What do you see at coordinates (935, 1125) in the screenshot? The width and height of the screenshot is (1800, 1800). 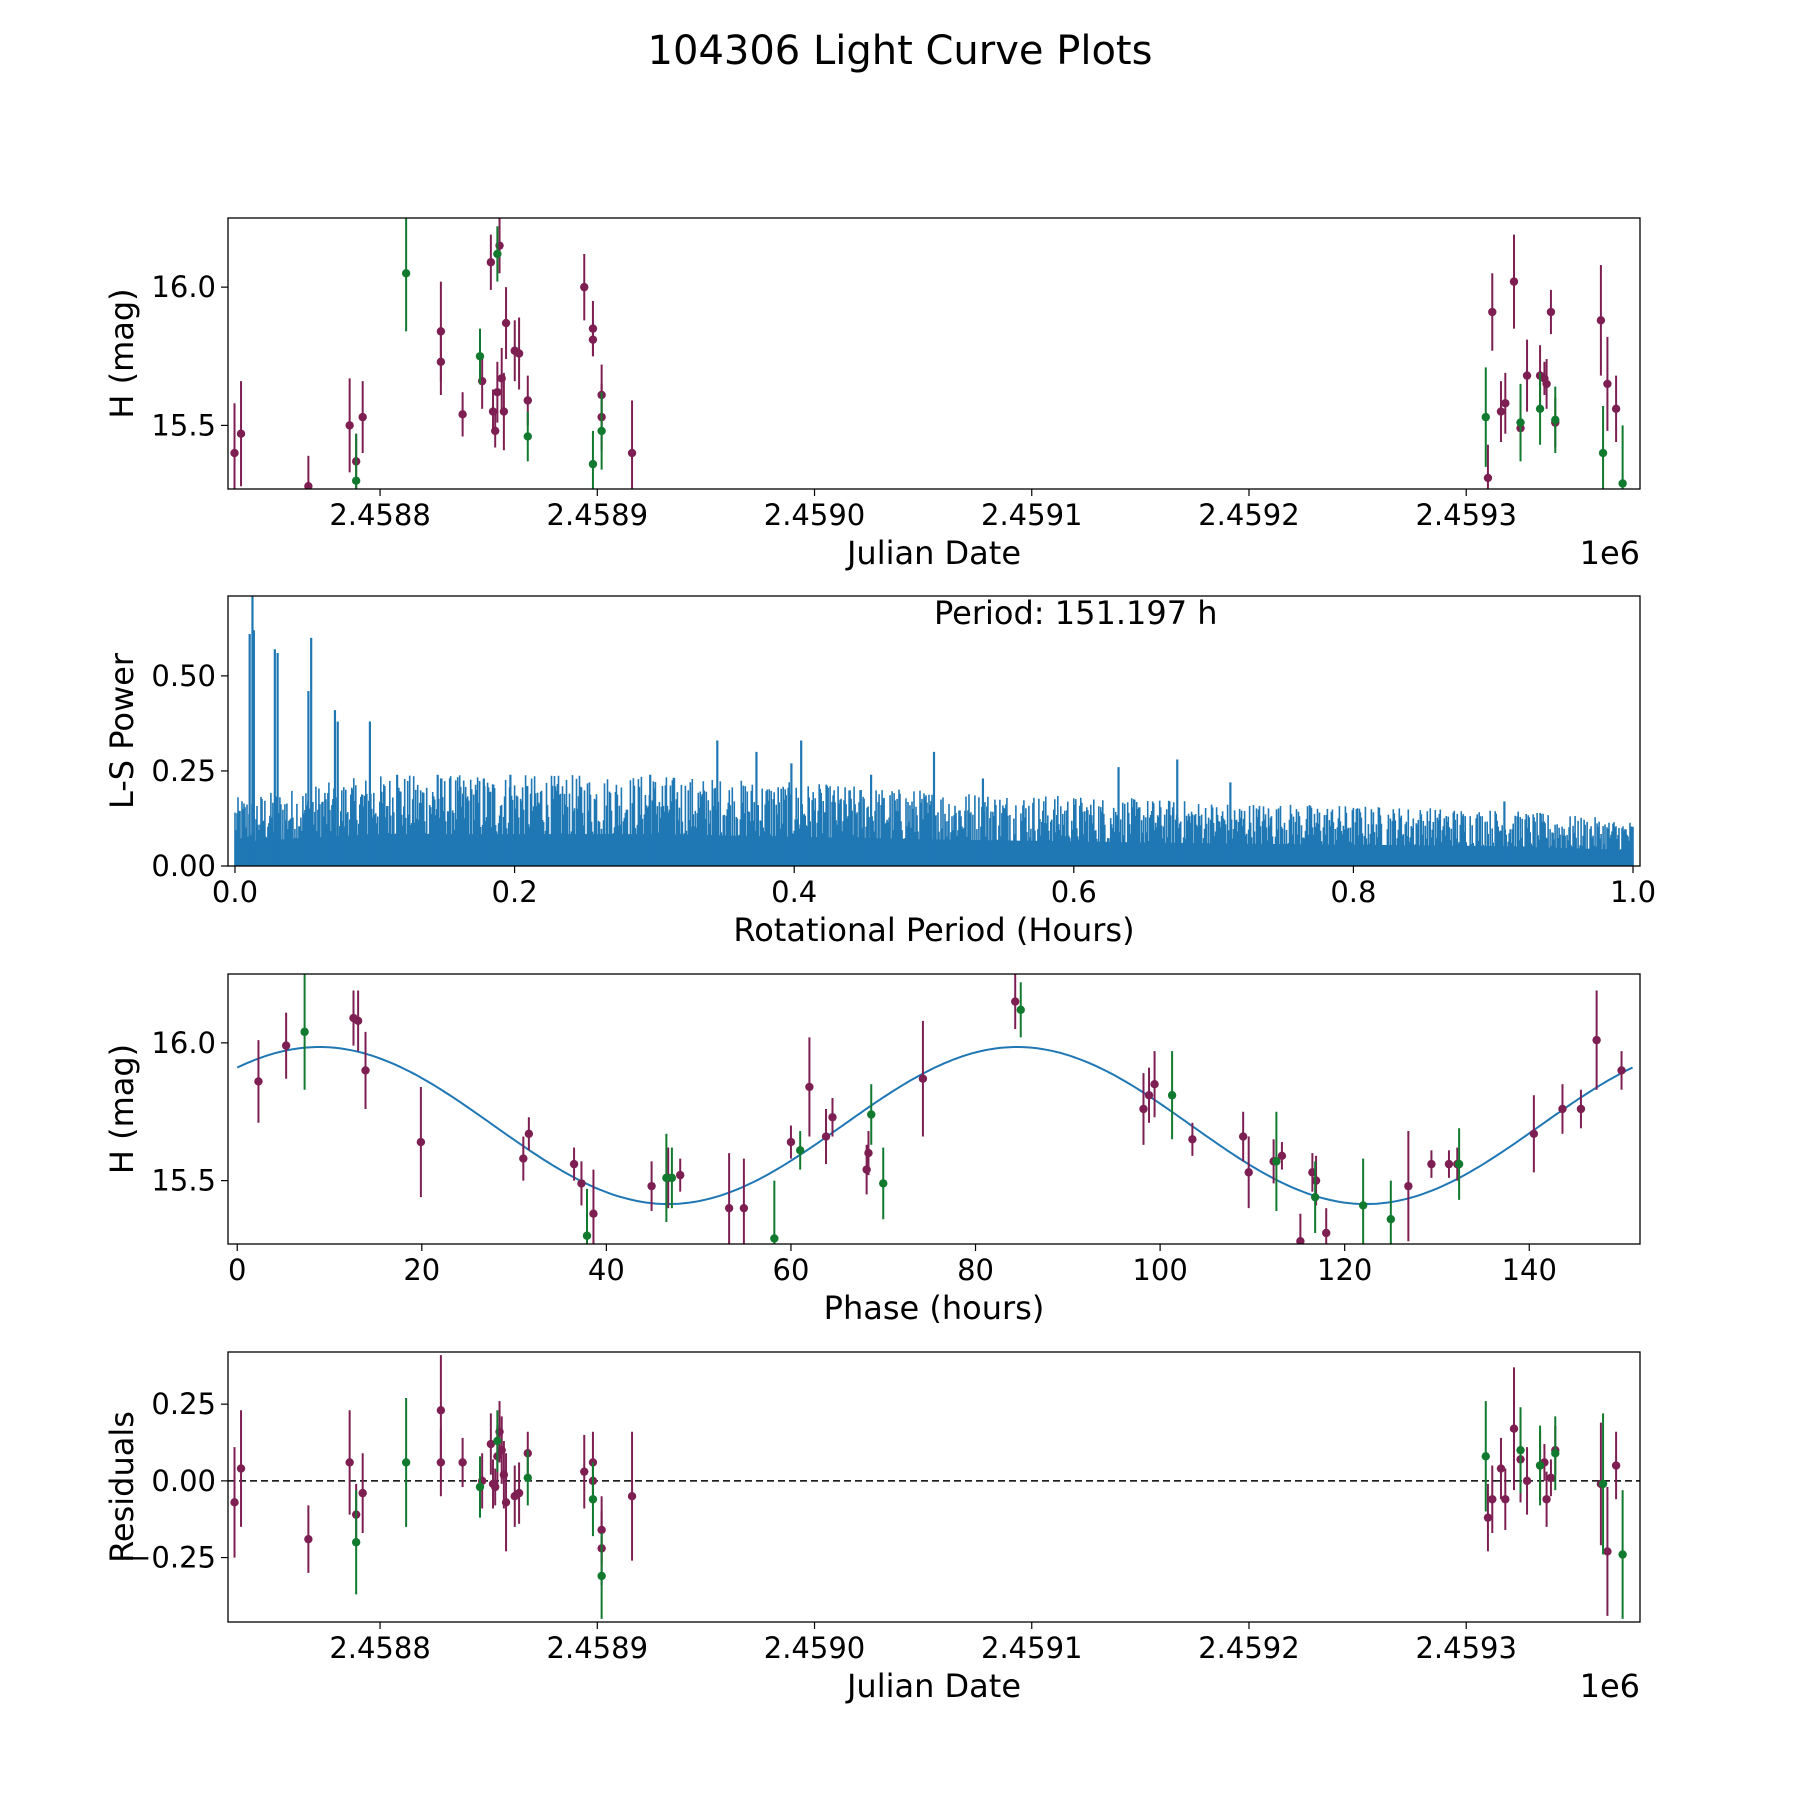 I see `fit-curve` at bounding box center [935, 1125].